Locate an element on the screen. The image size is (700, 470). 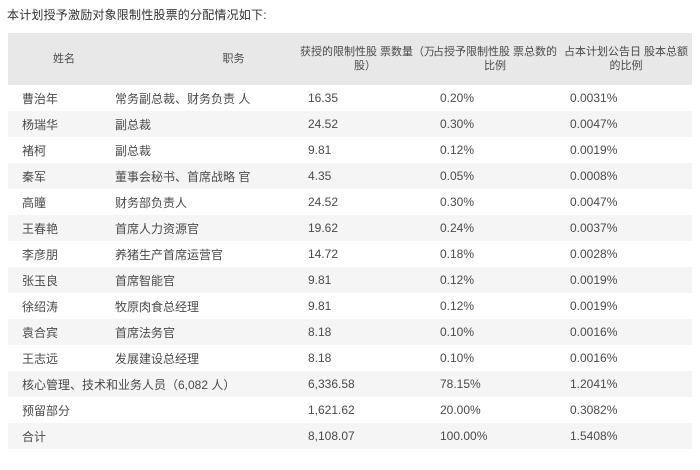
cell-pct-of-capital: 0.0008% is located at coordinates (626, 176).